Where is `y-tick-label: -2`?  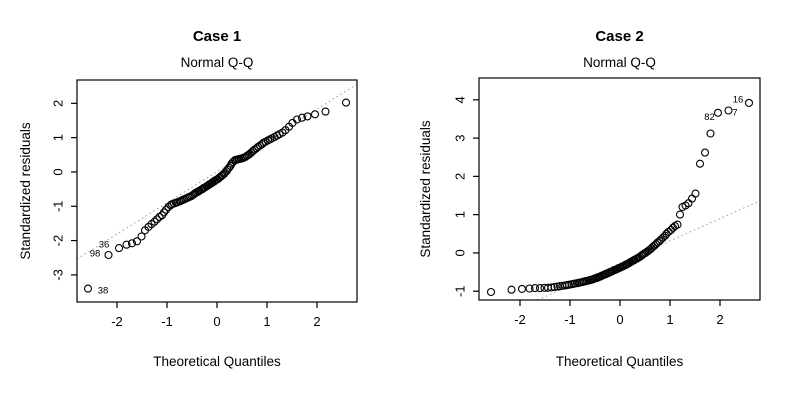
y-tick-label: -2 is located at coordinates (58, 241).